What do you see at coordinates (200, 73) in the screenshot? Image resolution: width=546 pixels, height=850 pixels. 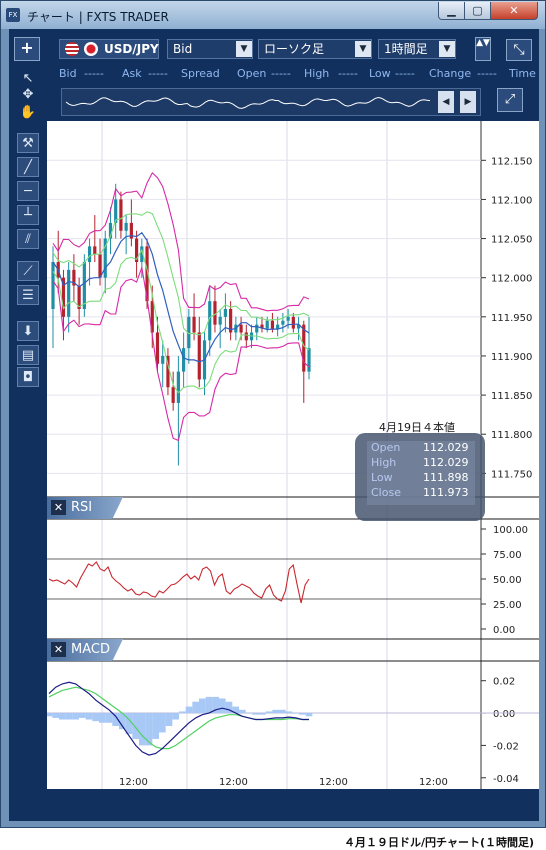 I see `spread-label: Spread` at bounding box center [200, 73].